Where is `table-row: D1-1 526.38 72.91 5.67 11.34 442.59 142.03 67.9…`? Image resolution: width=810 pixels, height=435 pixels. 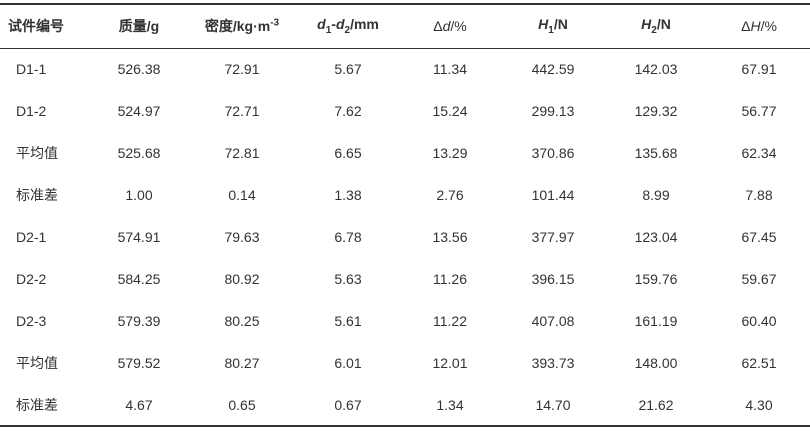 table-row: D1-1 526.38 72.91 5.67 11.34 442.59 142.03 67.9… is located at coordinates (405, 69).